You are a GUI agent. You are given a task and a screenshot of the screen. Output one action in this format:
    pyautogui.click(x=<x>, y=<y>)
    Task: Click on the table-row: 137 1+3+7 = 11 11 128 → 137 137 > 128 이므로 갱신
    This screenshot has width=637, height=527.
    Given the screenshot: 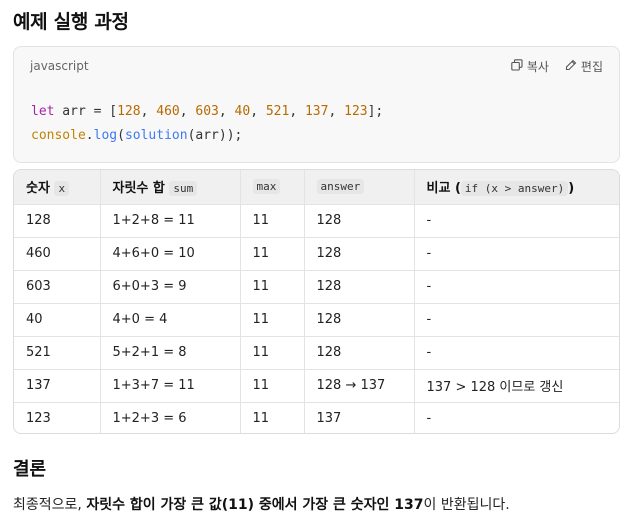 What is the action you would take?
    pyautogui.click(x=316, y=386)
    